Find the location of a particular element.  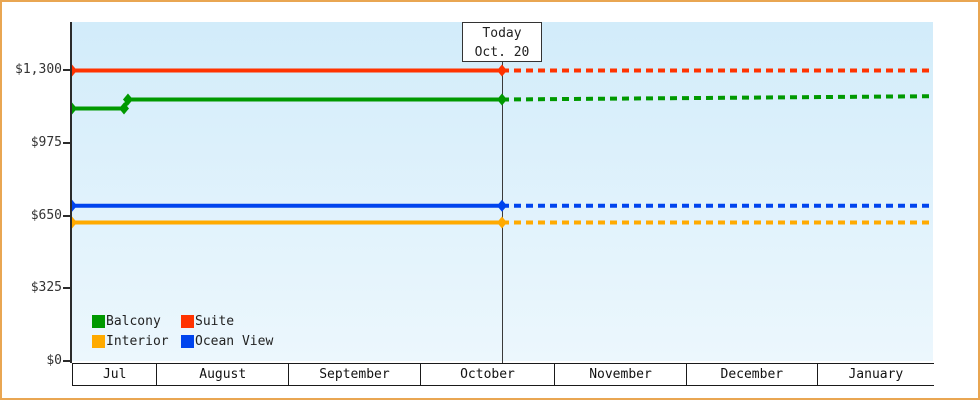

legend-label: Interior is located at coordinates (137, 341).